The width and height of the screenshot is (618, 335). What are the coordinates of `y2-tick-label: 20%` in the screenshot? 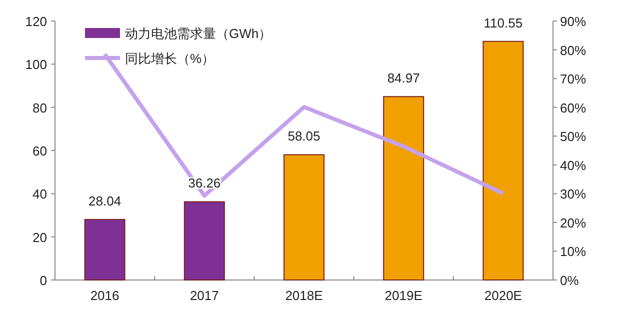 It's located at (573, 222).